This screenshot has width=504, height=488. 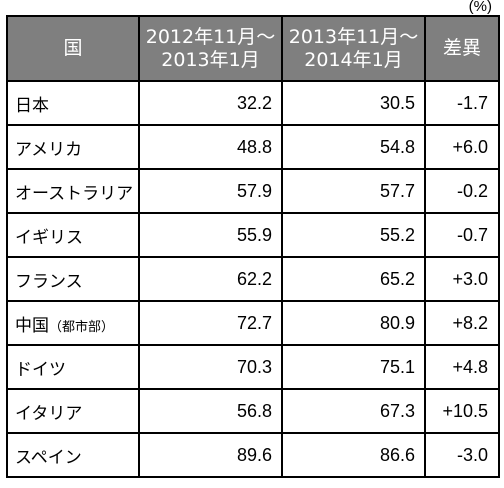 I want to click on table-row: 中国（都市部） 72.7 80.9 +8.2, so click(x=253, y=323).